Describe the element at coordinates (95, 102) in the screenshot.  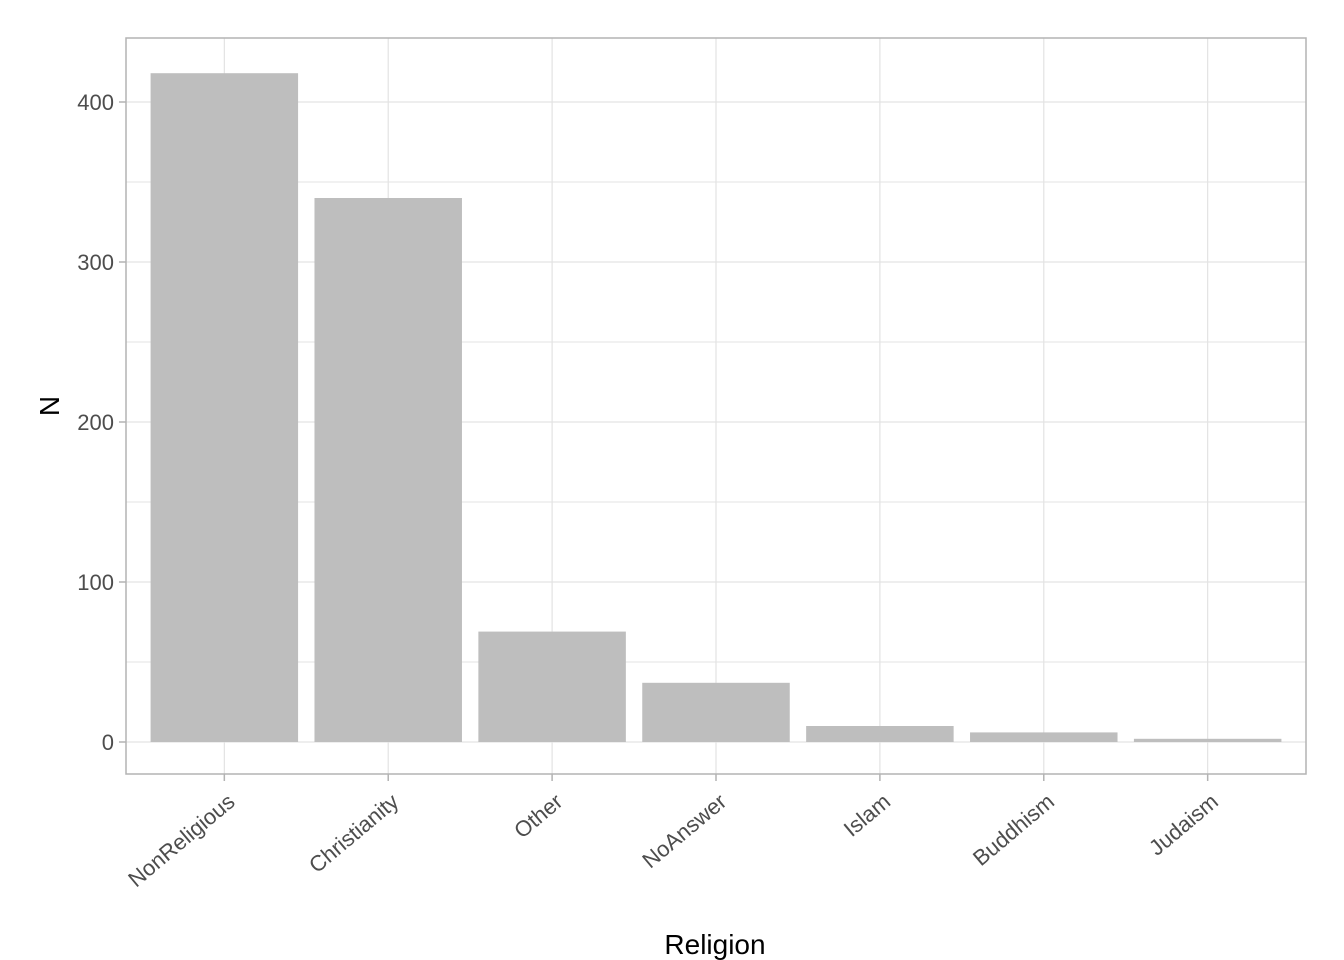
I see `y-tick-label: 400` at that location.